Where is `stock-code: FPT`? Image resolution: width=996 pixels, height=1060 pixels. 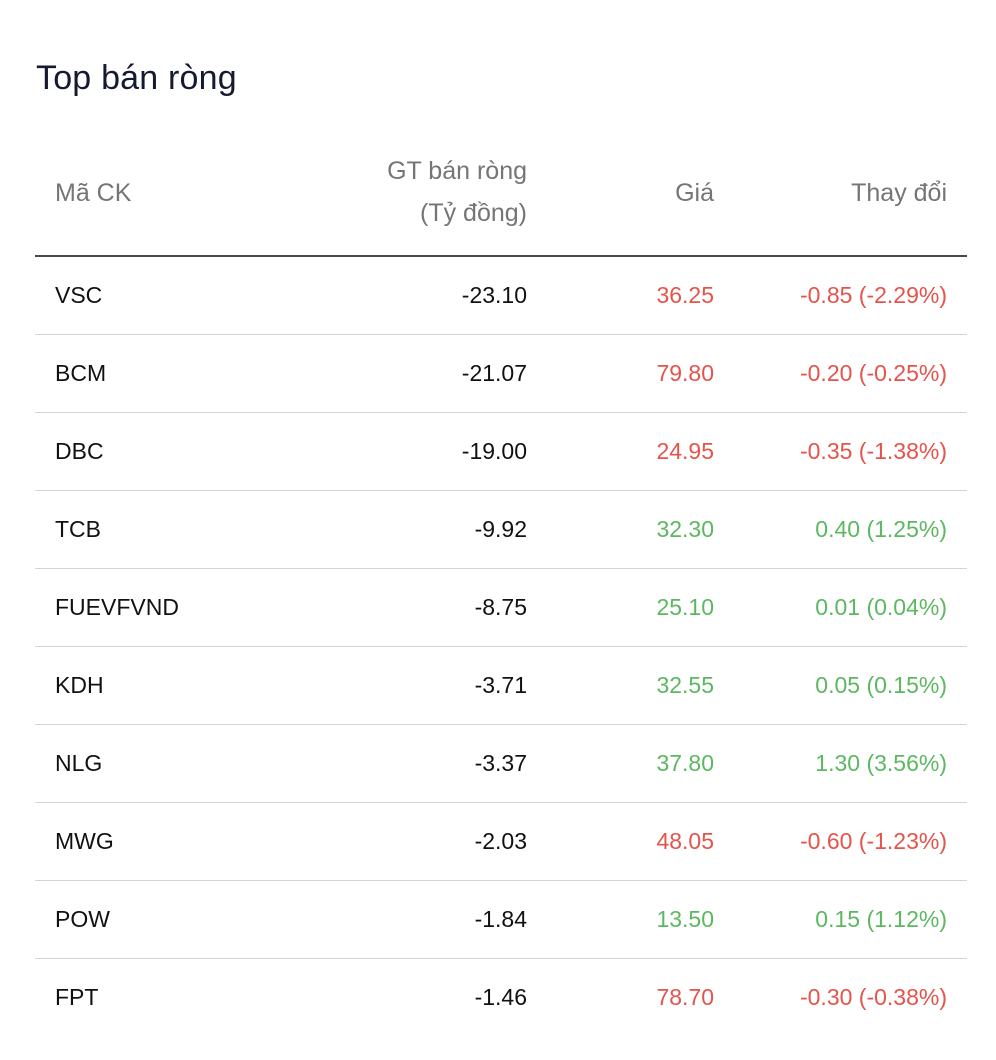 stock-code: FPT is located at coordinates (77, 997).